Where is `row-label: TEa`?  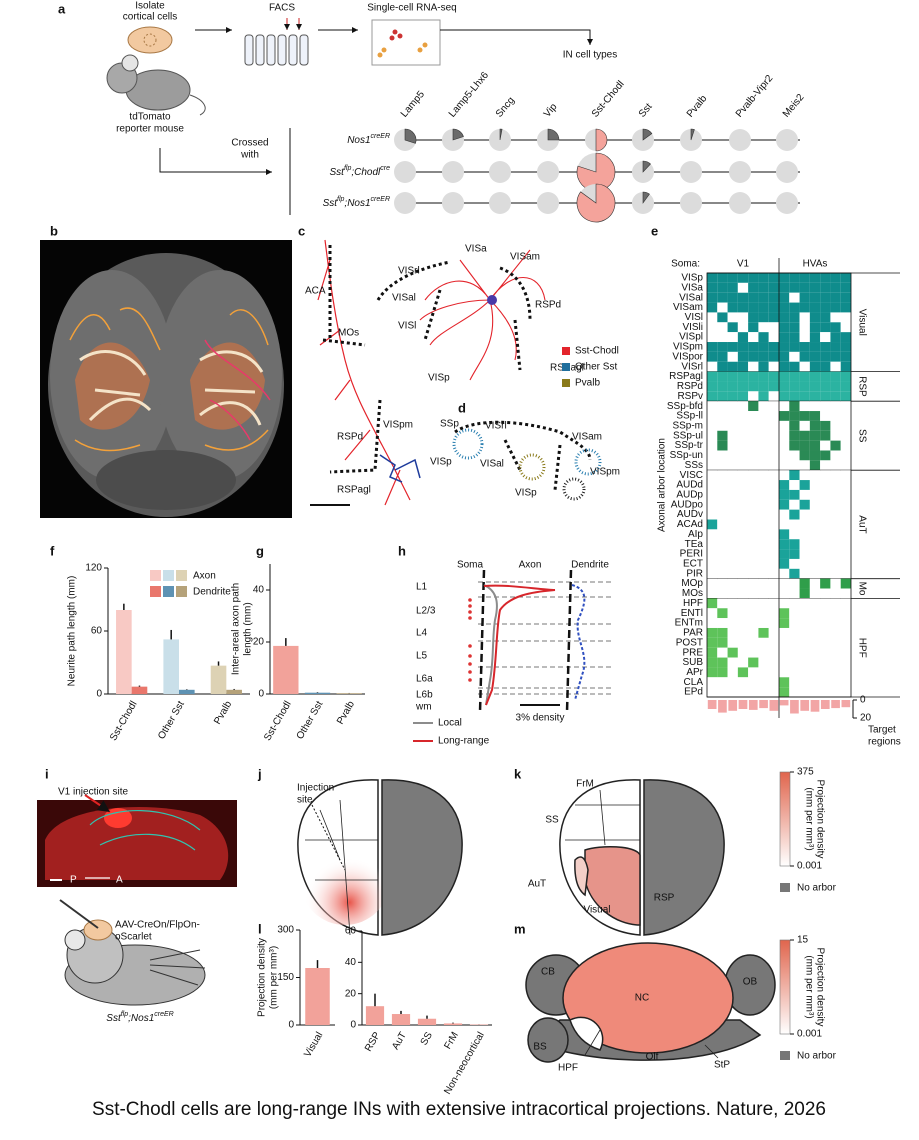 row-label: TEa is located at coordinates (694, 544).